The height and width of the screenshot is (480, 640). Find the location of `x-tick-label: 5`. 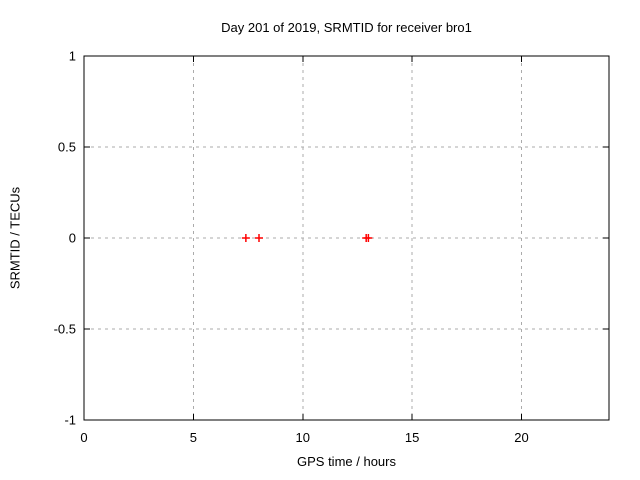

x-tick-label: 5 is located at coordinates (193, 437).